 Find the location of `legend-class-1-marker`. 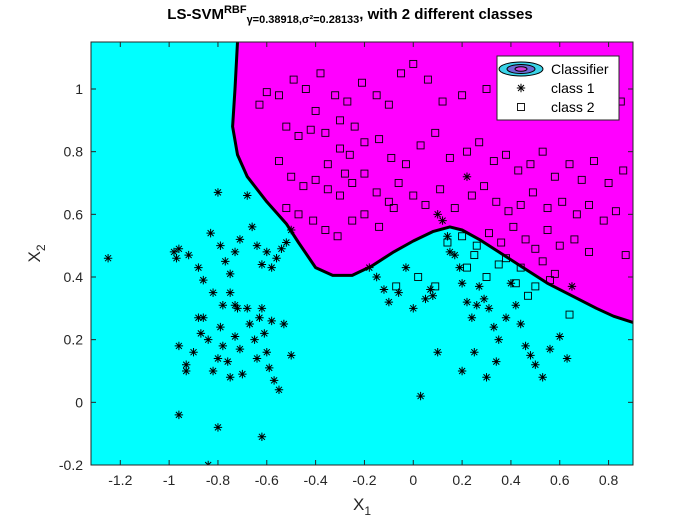

legend-class-1-marker is located at coordinates (521, 88).